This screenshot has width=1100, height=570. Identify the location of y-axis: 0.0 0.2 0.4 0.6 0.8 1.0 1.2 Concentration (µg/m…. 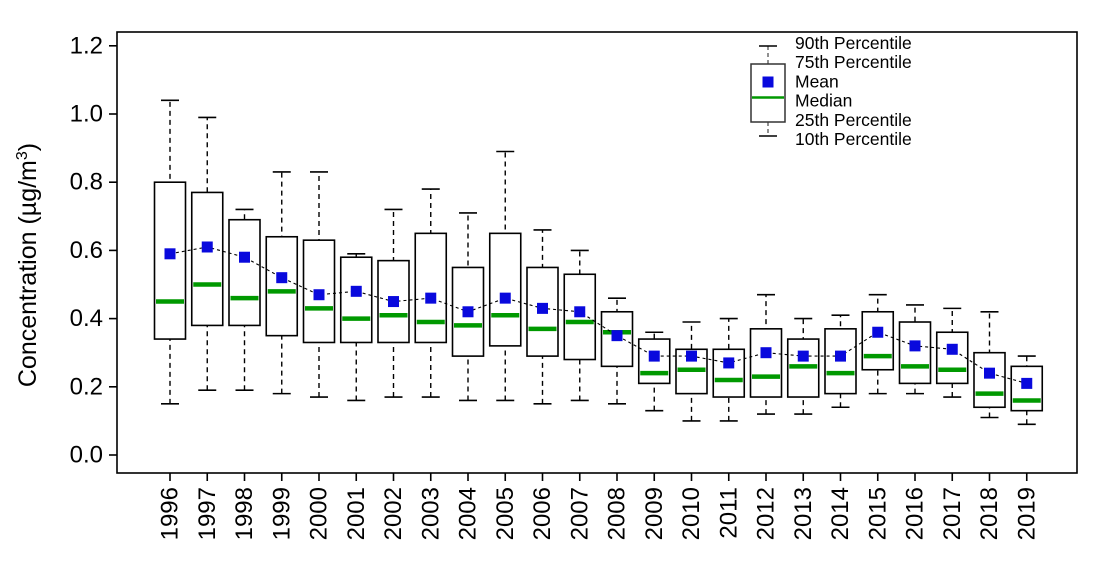
(65, 250).